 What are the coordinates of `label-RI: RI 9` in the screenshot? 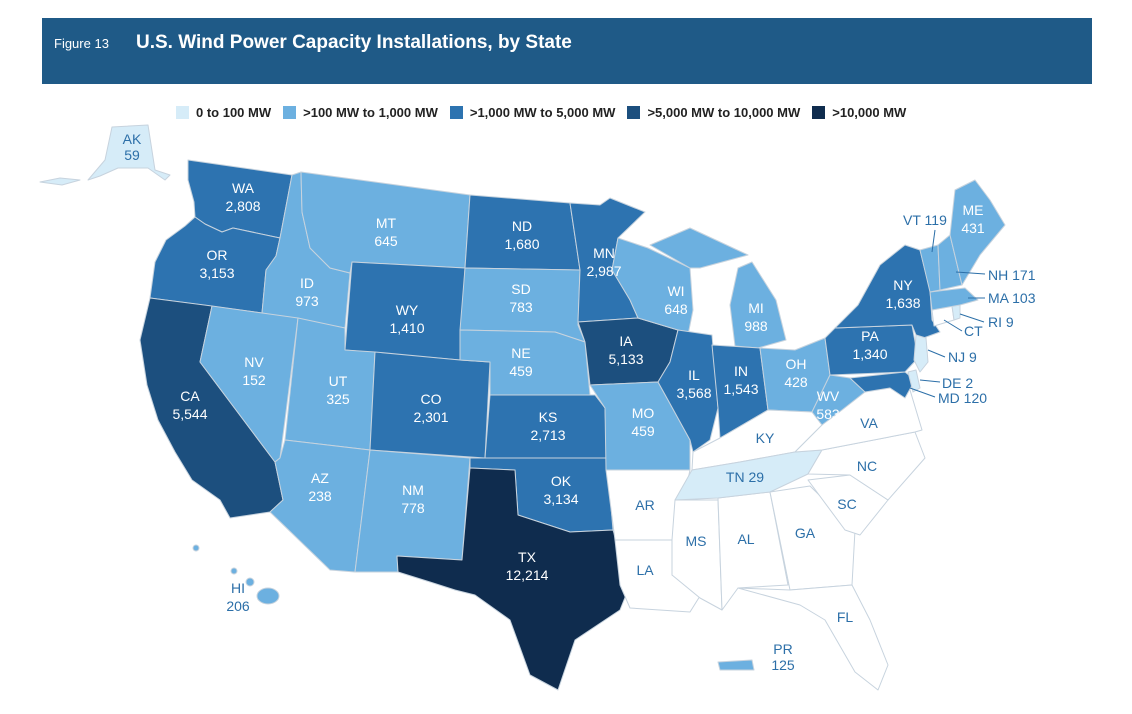 It's located at (1001, 322).